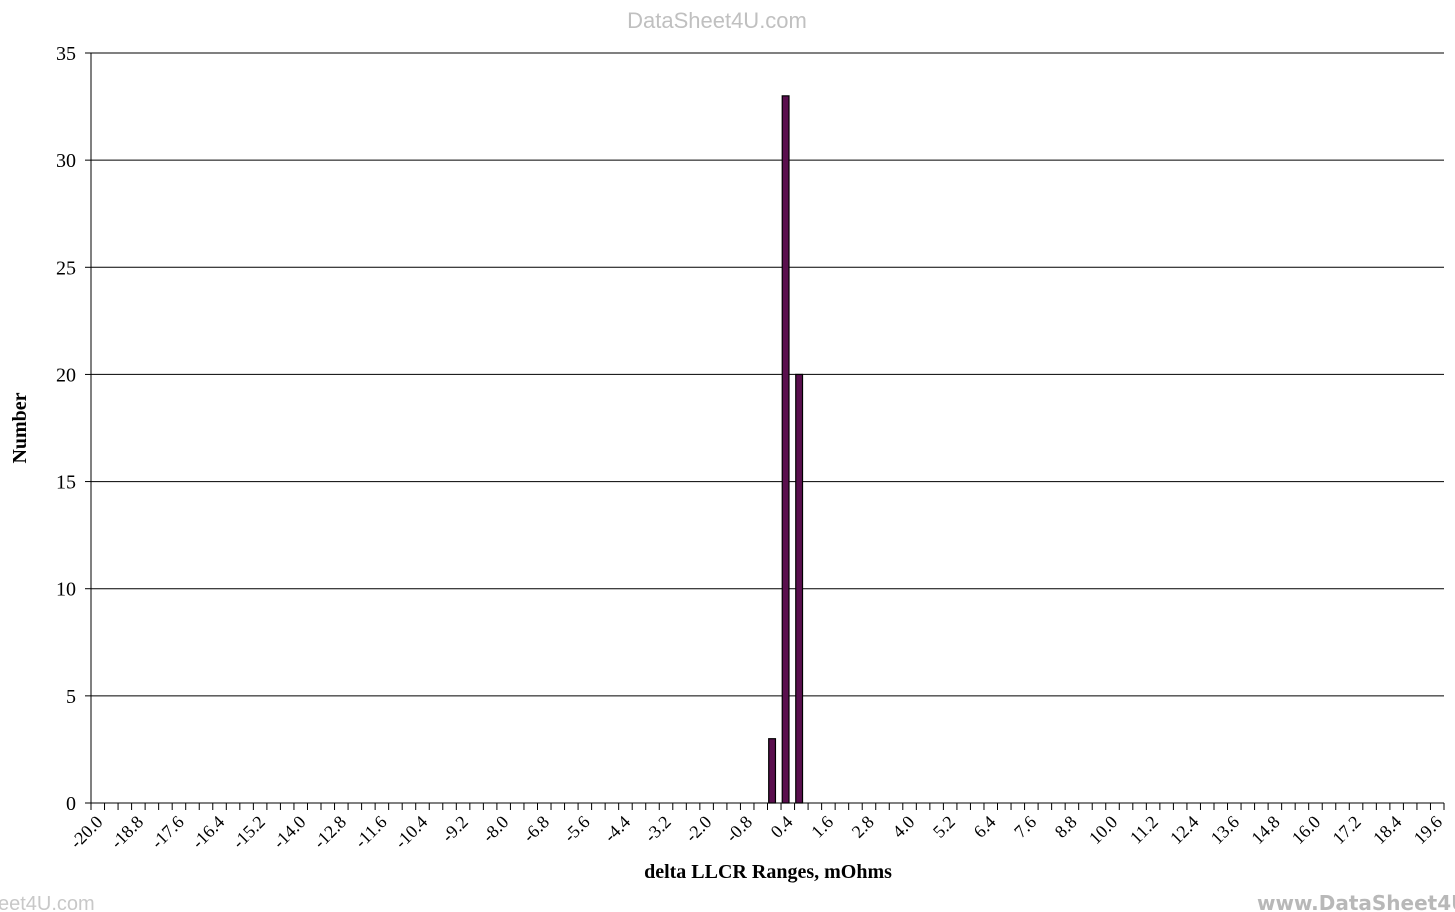  What do you see at coordinates (167, 832) in the screenshot?
I see `x-tick-label: -17.6` at bounding box center [167, 832].